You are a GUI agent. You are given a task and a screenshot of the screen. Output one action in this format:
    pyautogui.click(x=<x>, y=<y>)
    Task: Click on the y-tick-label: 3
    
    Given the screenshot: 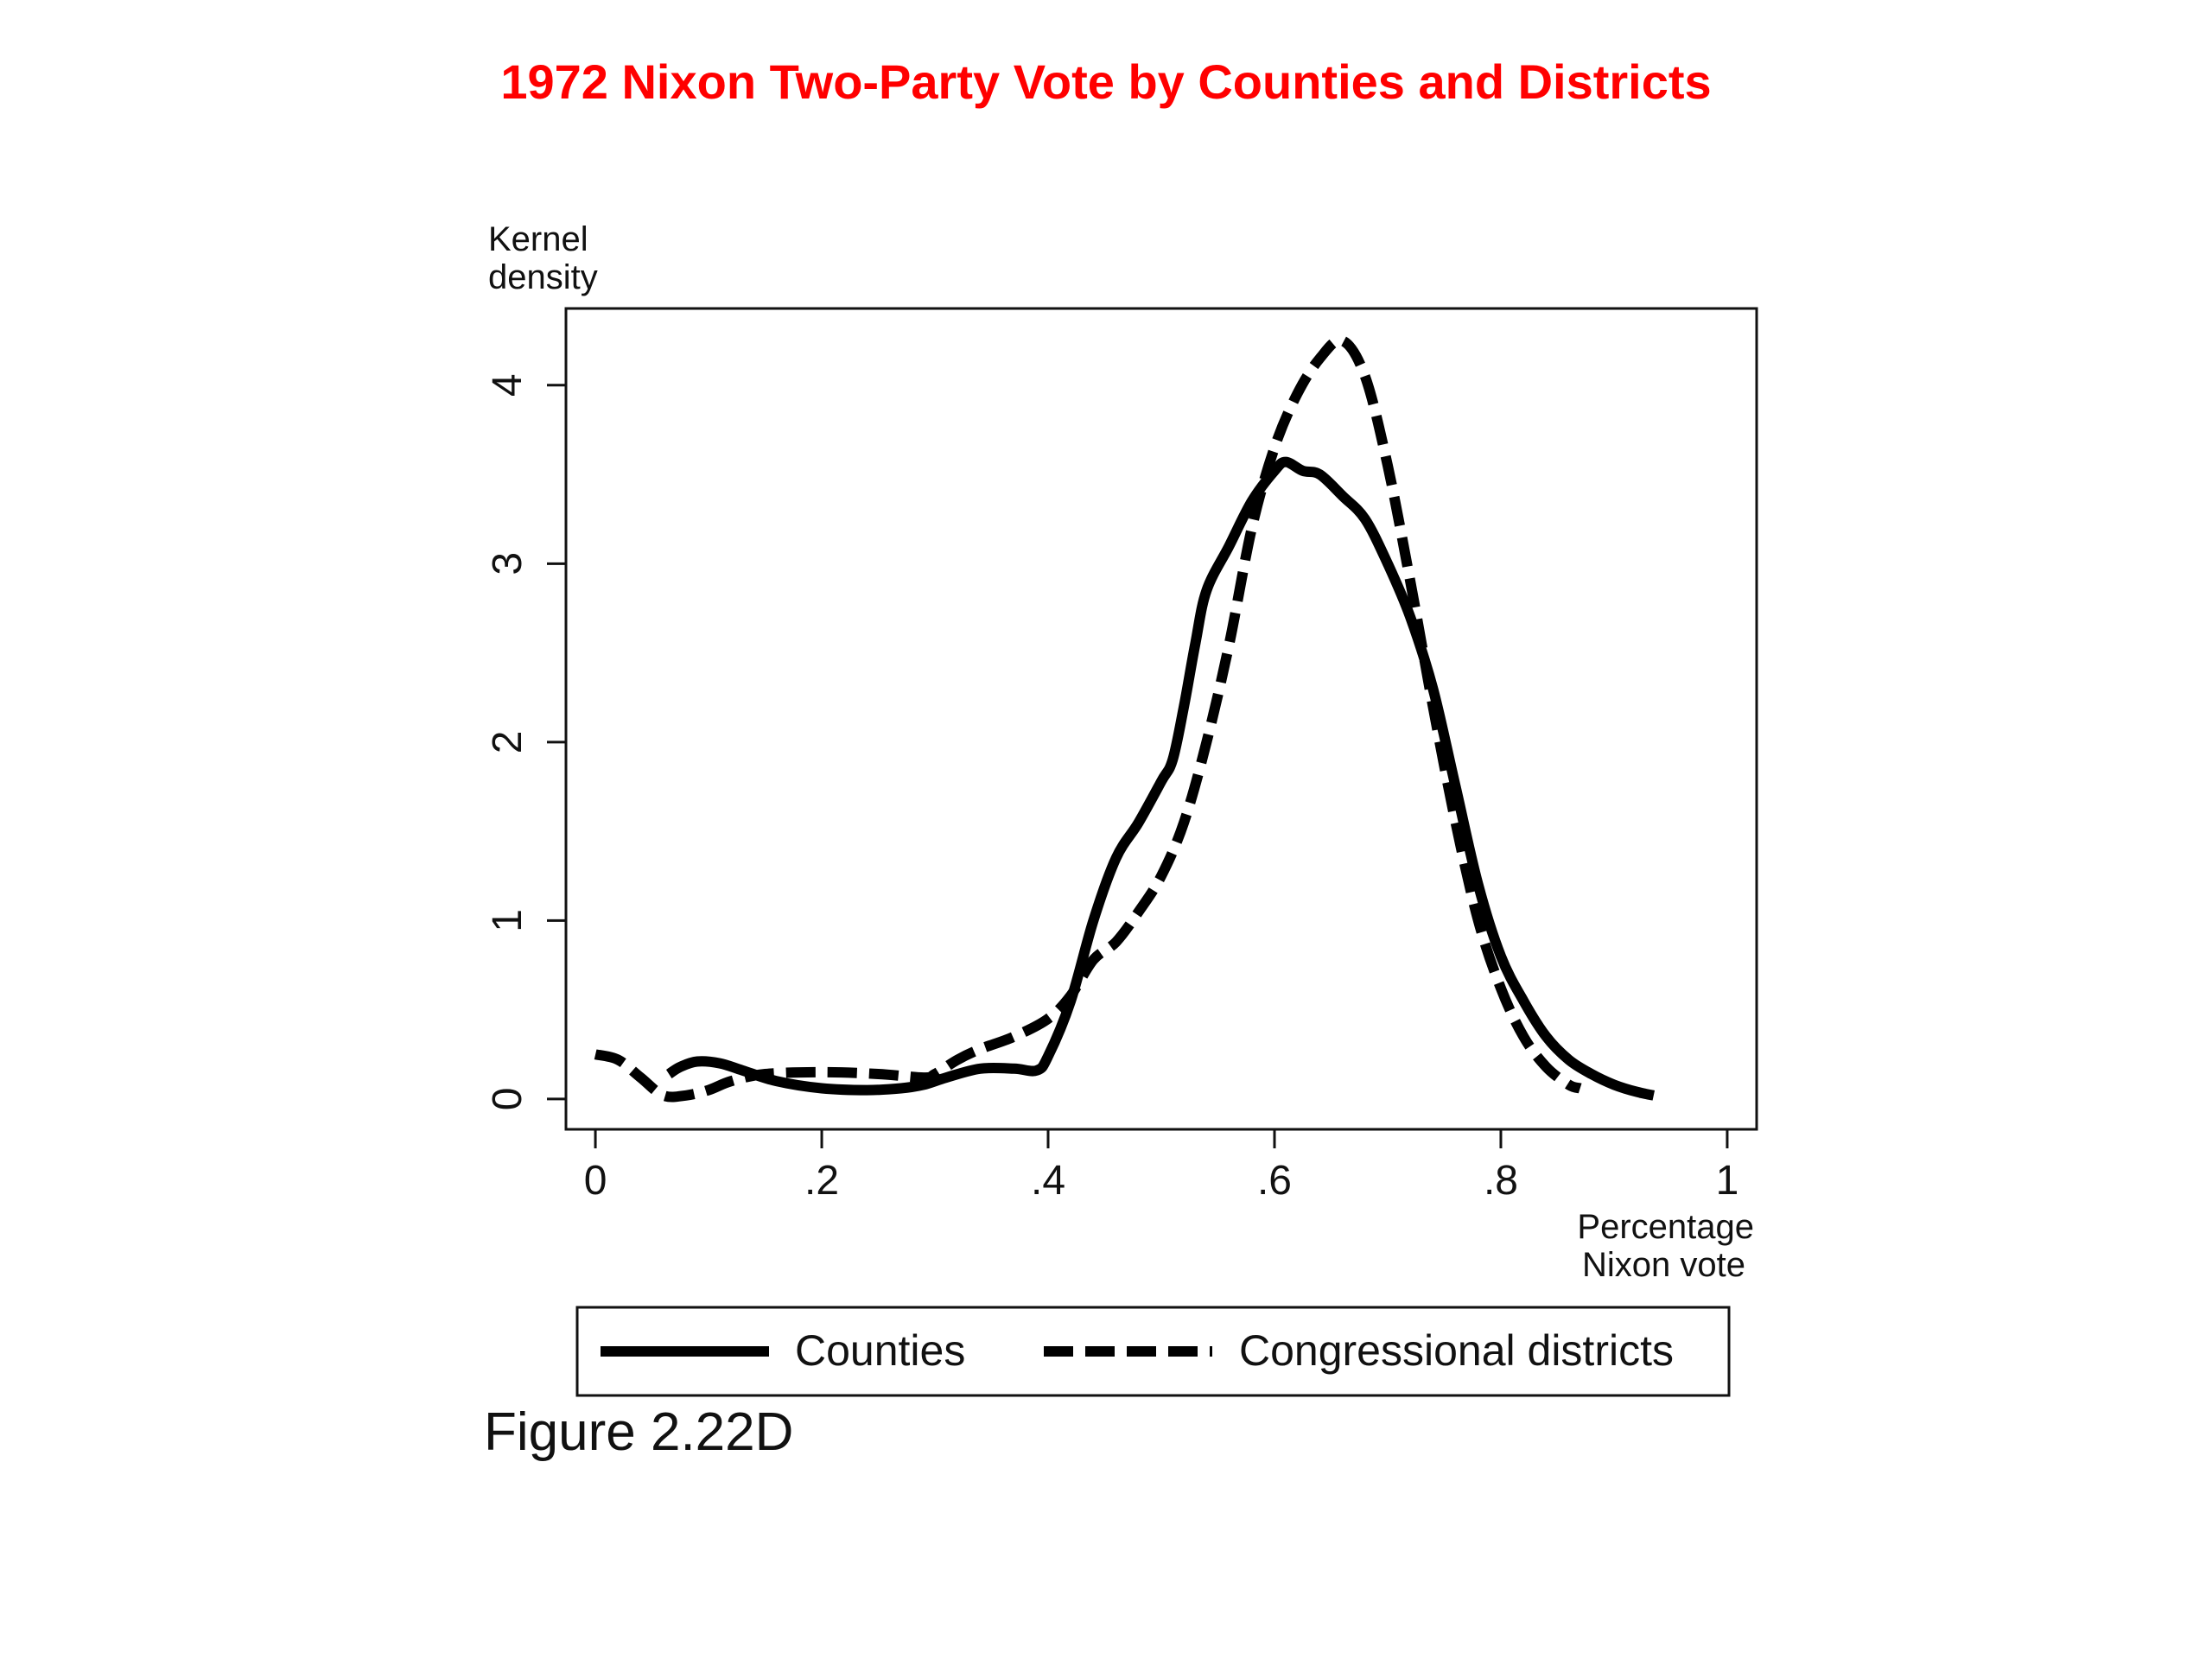 What is the action you would take?
    pyautogui.click(x=508, y=563)
    